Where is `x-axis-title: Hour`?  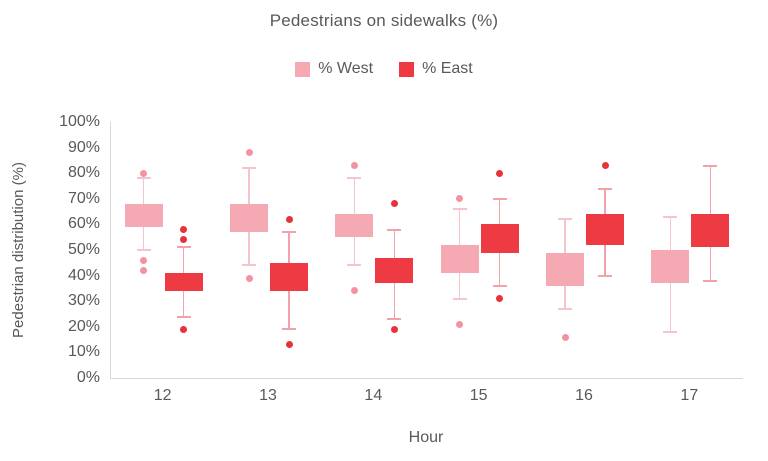 x-axis-title: Hour is located at coordinates (426, 437).